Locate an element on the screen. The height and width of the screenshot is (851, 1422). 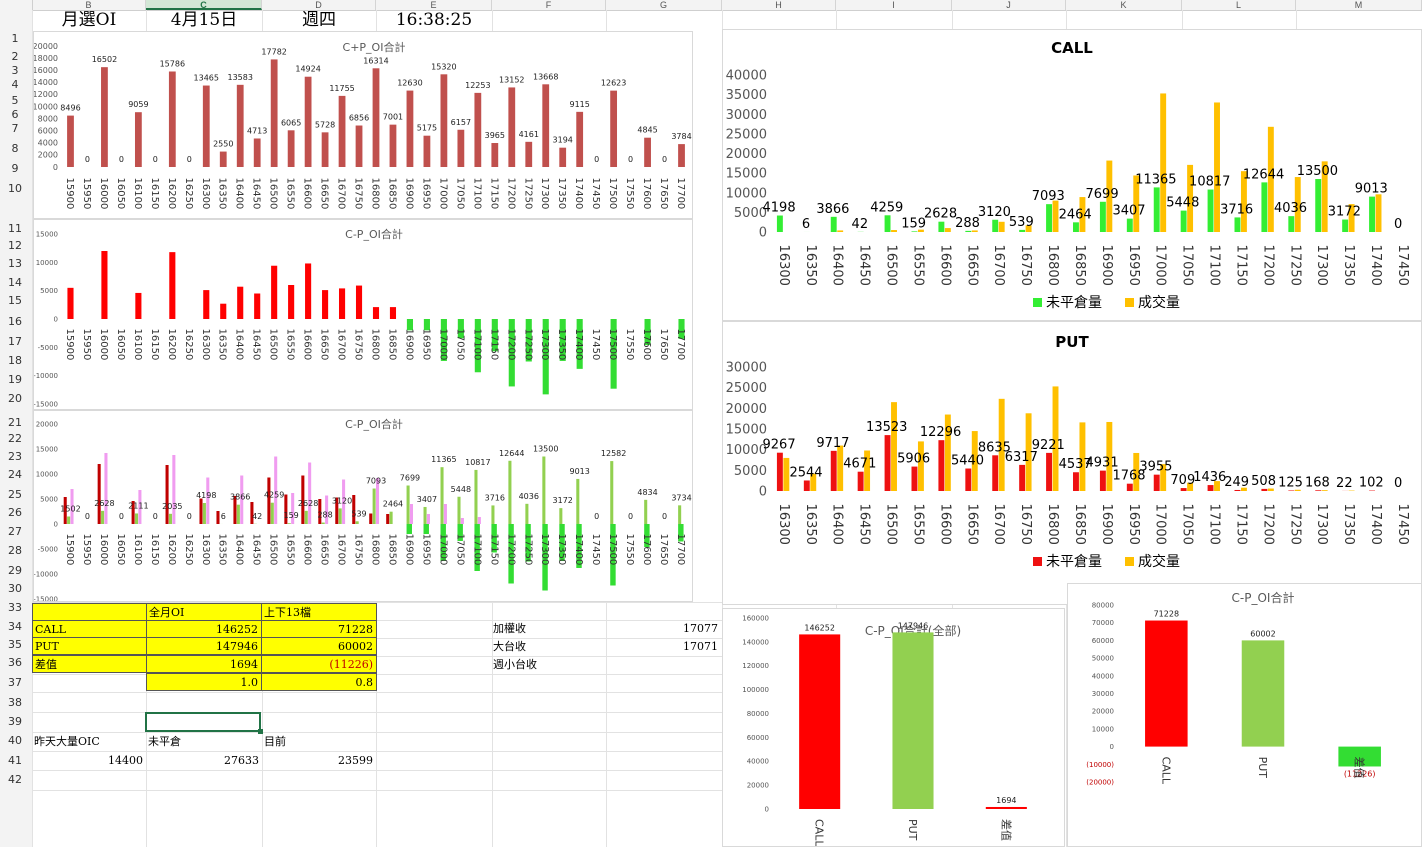
row-header-7: 7 is located at coordinates (15, 128).